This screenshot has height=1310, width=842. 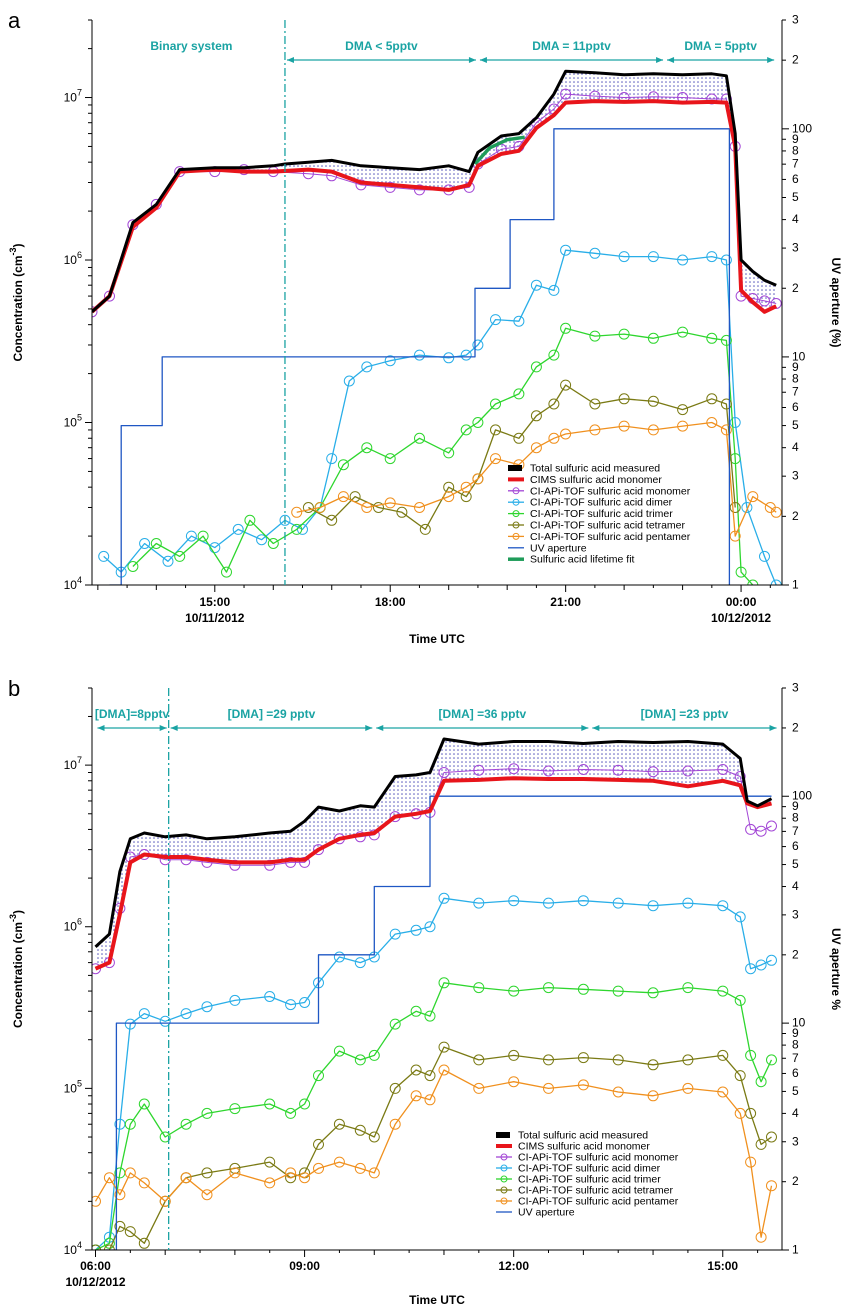 What do you see at coordinates (795, 886) in the screenshot?
I see `y2-tick-label: 4` at bounding box center [795, 886].